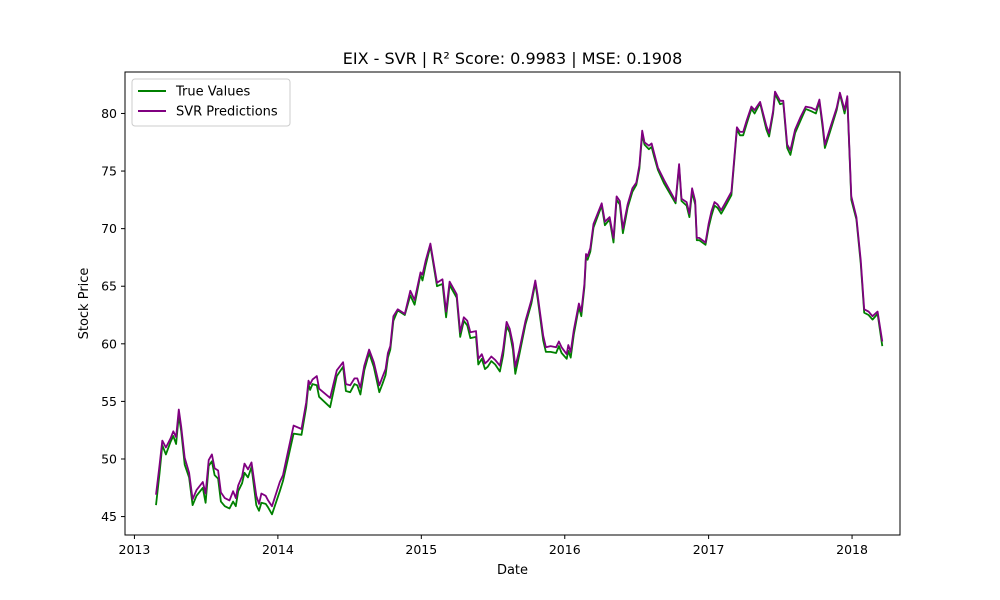 Image resolution: width=1000 pixels, height=600 pixels. What do you see at coordinates (84, 304) in the screenshot?
I see `y-axis-label: Stock Price` at bounding box center [84, 304].